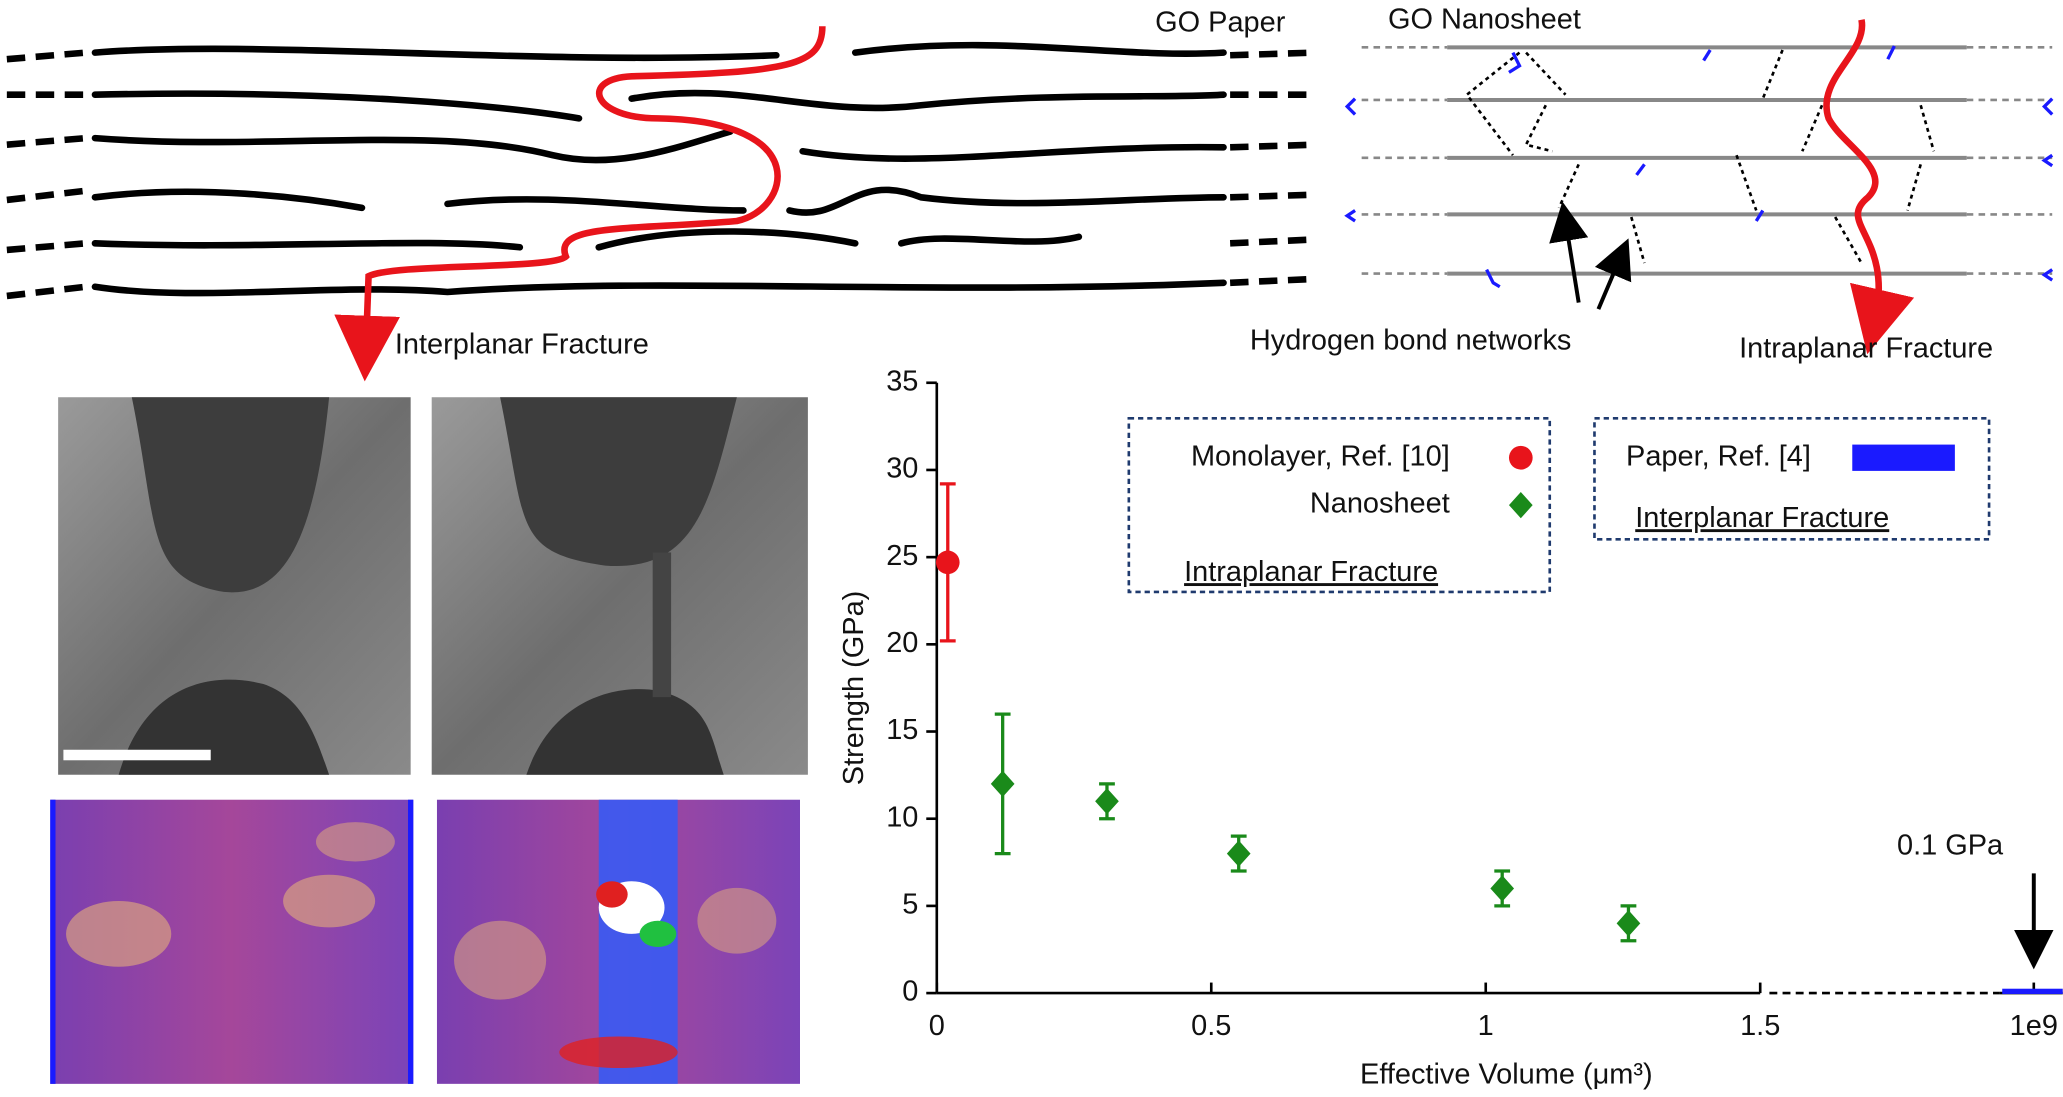 The image size is (2063, 1097). Describe the element at coordinates (2034, 1026) in the screenshot. I see `x-tick-label: 1e9` at that location.